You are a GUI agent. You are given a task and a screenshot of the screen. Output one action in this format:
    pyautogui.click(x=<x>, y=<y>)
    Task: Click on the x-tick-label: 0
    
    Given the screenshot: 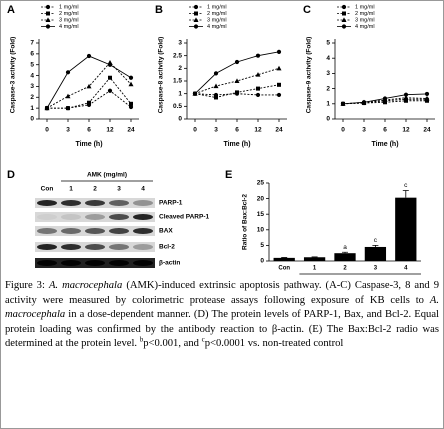 What is the action you would take?
    pyautogui.click(x=195, y=130)
    